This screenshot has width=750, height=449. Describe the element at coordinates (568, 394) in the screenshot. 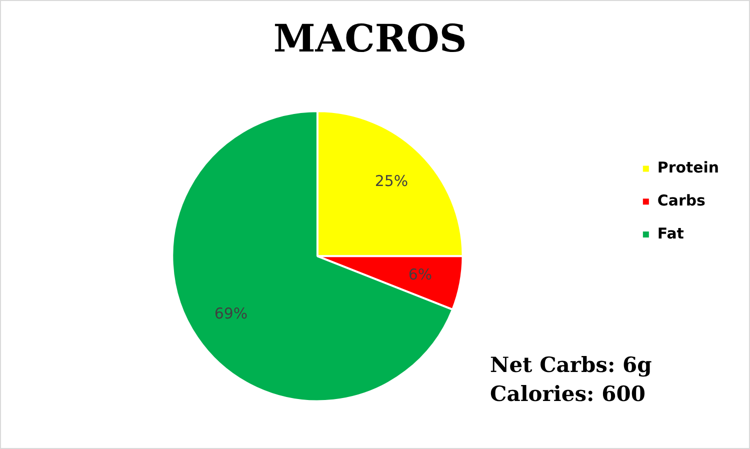

I see `text: Calories: 600` at that location.